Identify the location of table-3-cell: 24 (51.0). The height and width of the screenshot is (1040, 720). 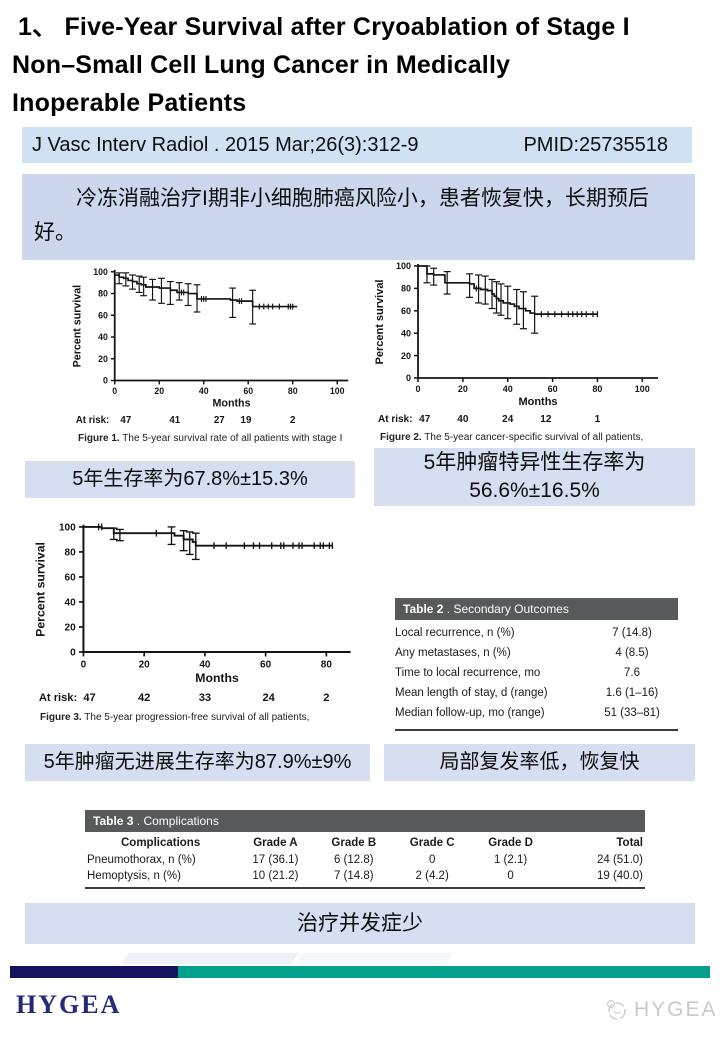
(619, 860).